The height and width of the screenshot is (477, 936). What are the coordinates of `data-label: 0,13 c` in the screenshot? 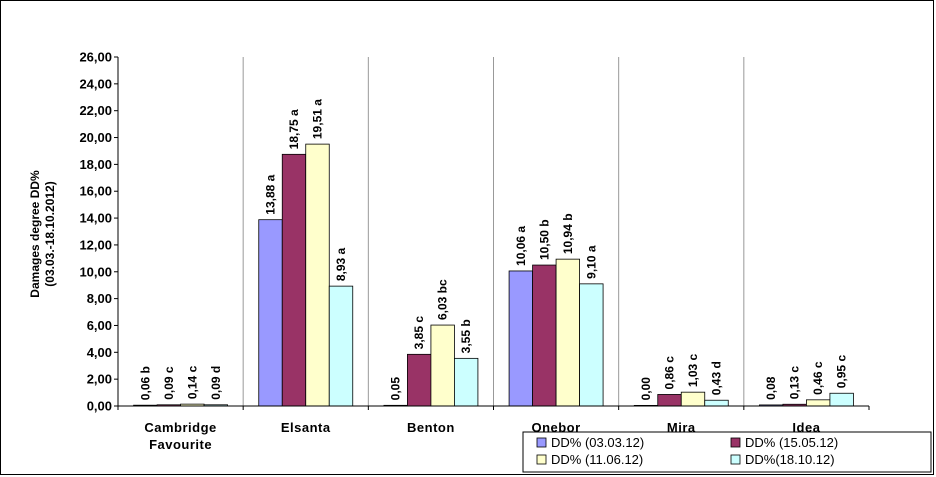 It's located at (795, 383).